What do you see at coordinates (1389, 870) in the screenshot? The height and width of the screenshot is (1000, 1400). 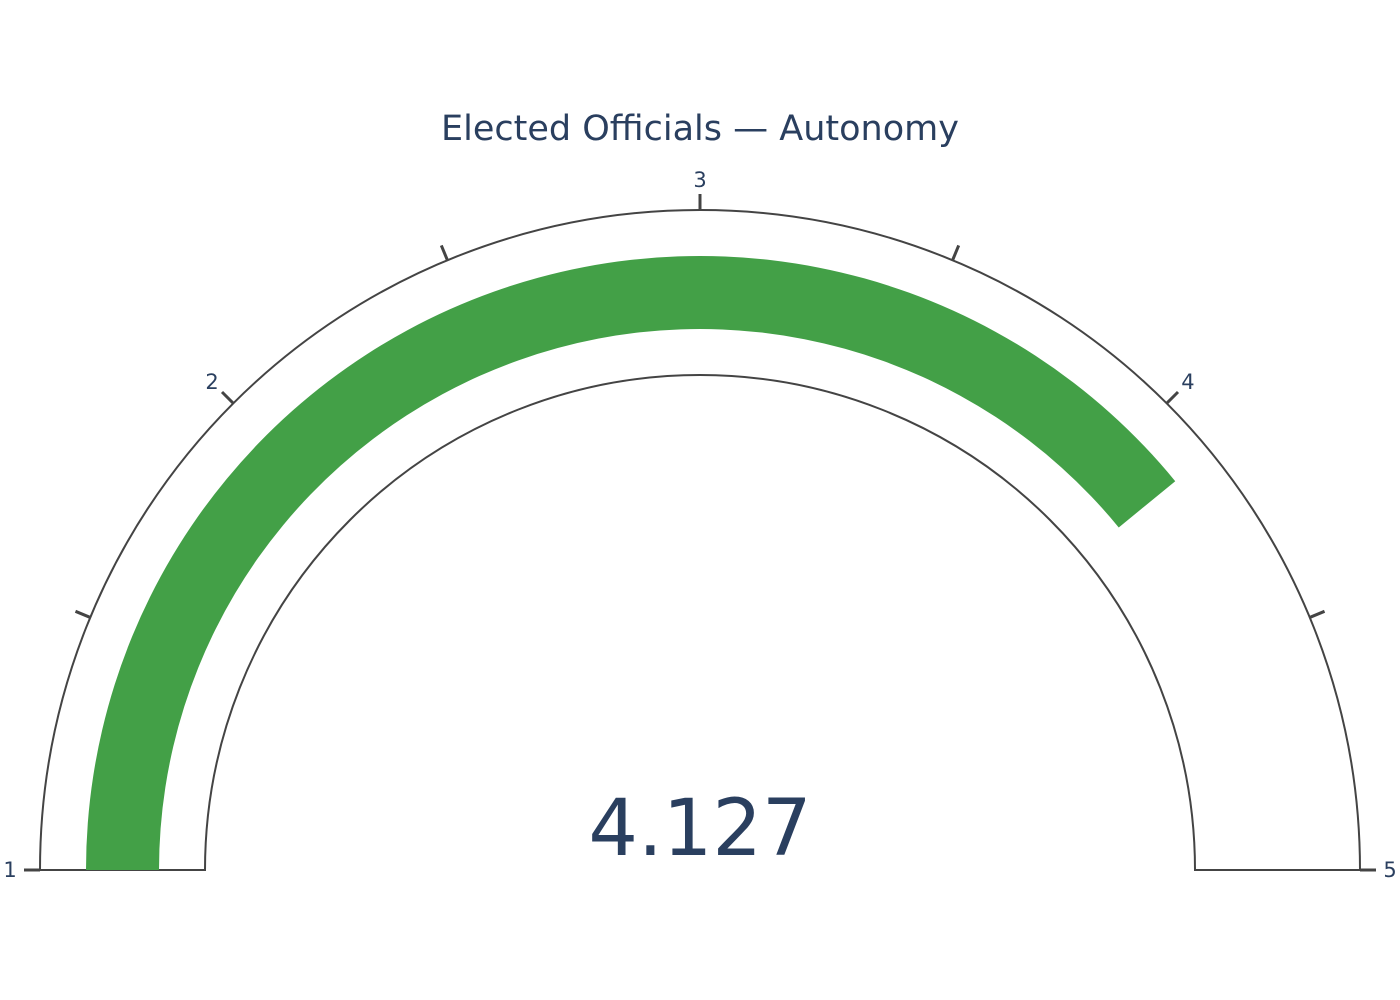 I see `tick-label-5: 5` at bounding box center [1389, 870].